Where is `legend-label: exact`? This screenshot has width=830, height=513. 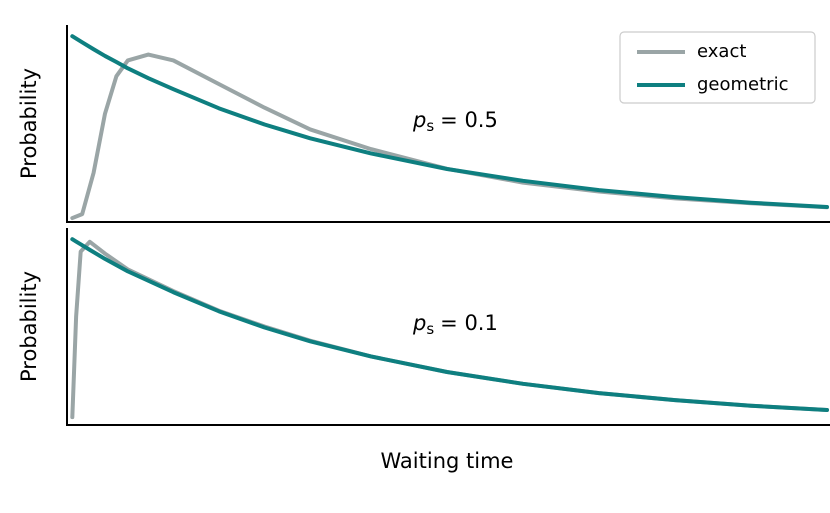 legend-label: exact is located at coordinates (721, 51).